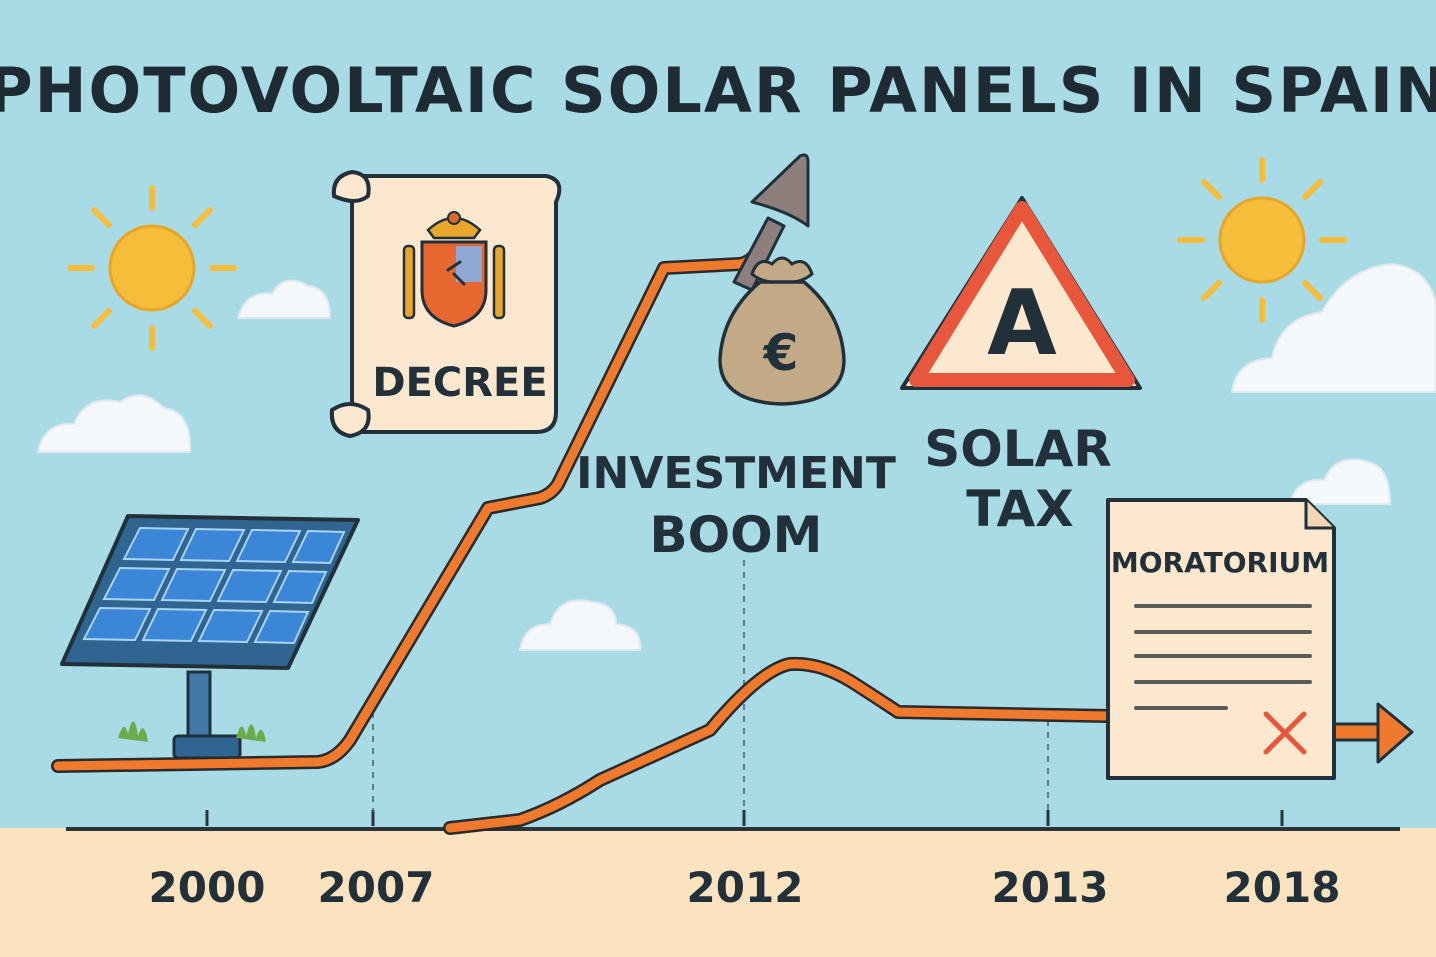 The height and width of the screenshot is (957, 1436). I want to click on year-label-2018: 2018, so click(1282, 887).